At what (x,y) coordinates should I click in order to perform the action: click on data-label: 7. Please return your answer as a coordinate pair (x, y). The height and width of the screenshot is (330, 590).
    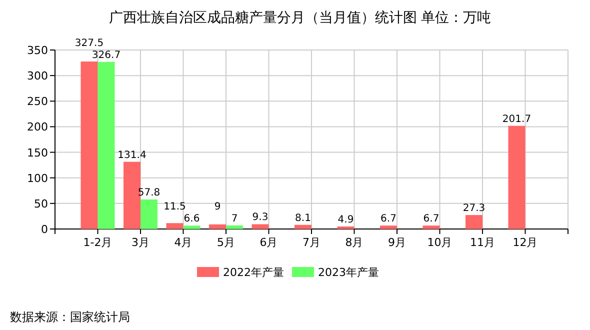
    Looking at the image, I should click on (234, 218).